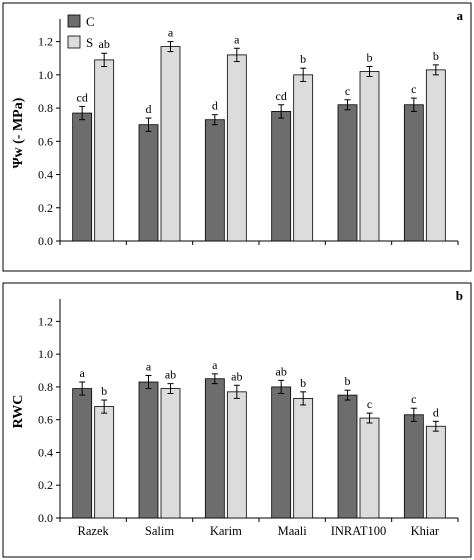  I want to click on category-label: Maali, so click(293, 531).